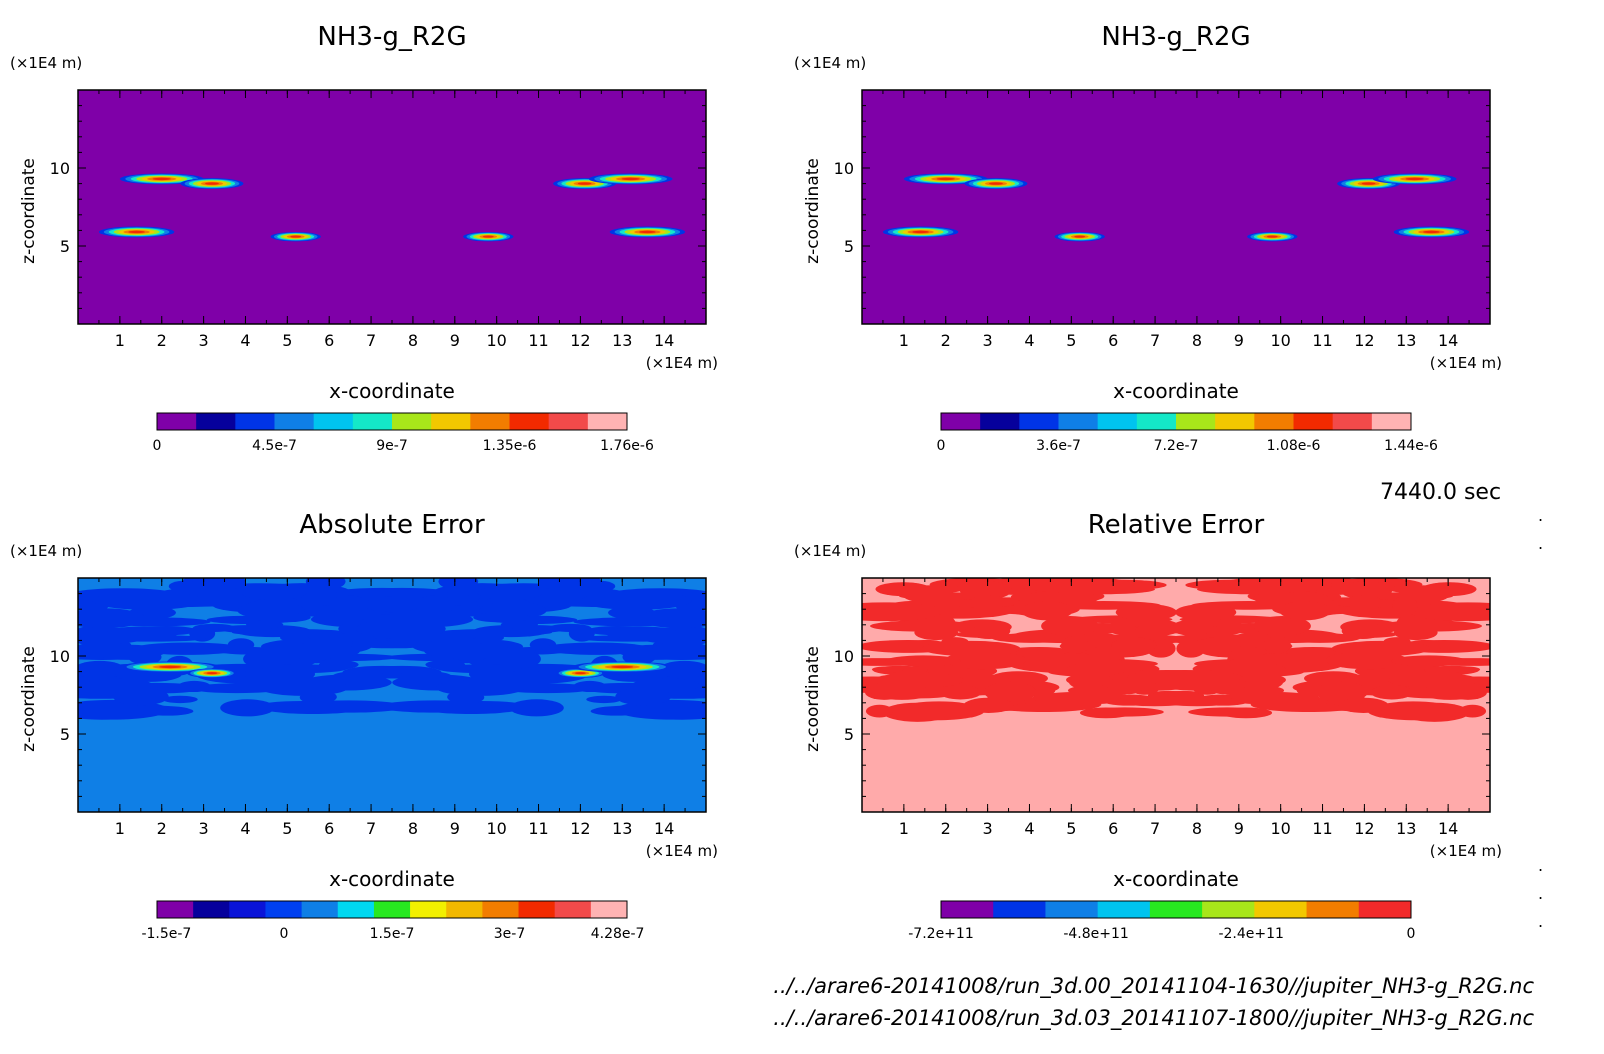 This screenshot has height=1054, width=1604. Describe the element at coordinates (392, 207) in the screenshot. I see `plot-background` at that location.